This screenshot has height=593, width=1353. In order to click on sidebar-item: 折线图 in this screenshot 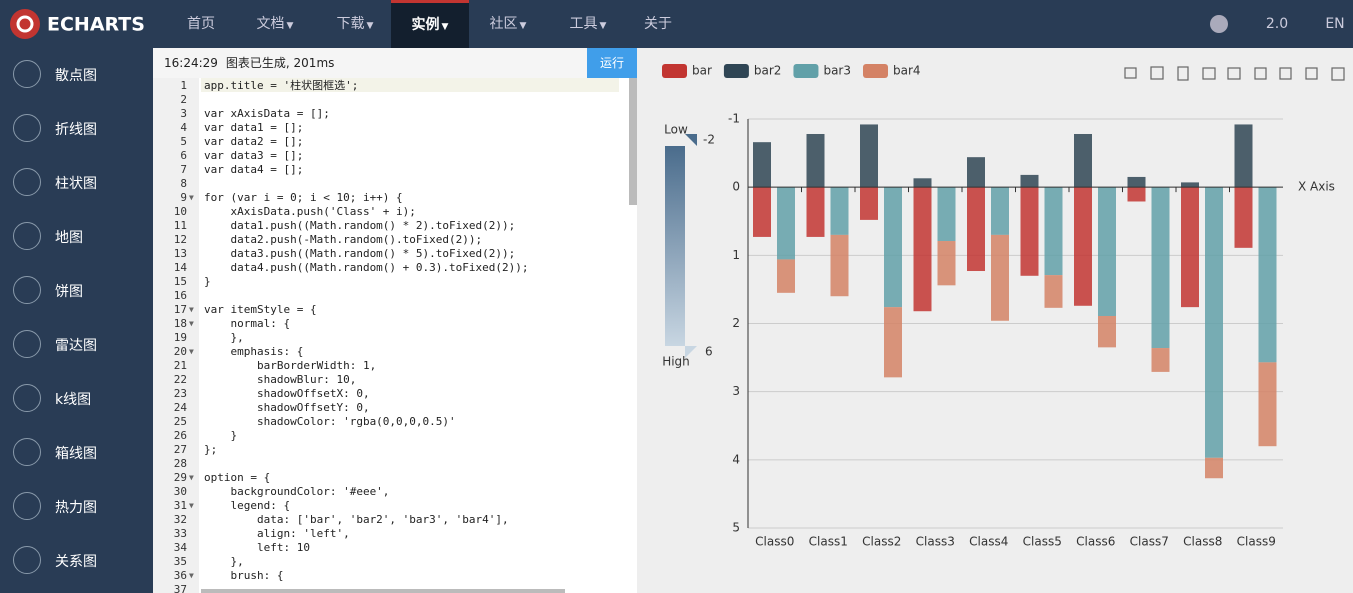, I will do `click(76, 129)`.